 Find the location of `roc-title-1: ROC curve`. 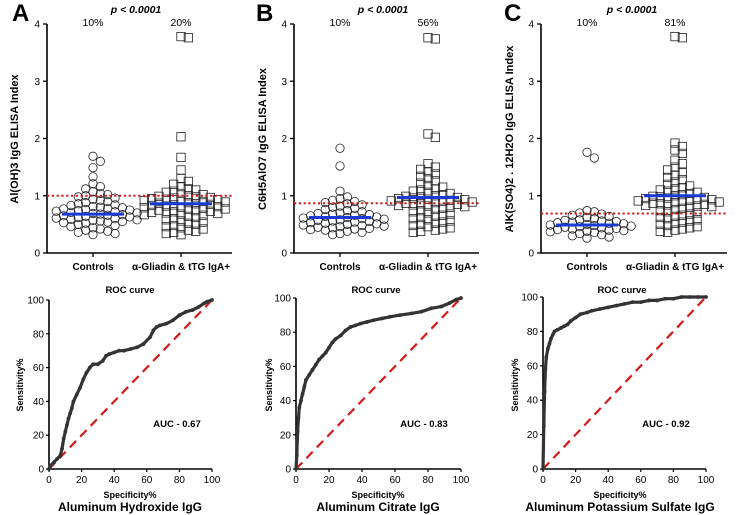

roc-title-1: ROC curve is located at coordinates (129, 290).